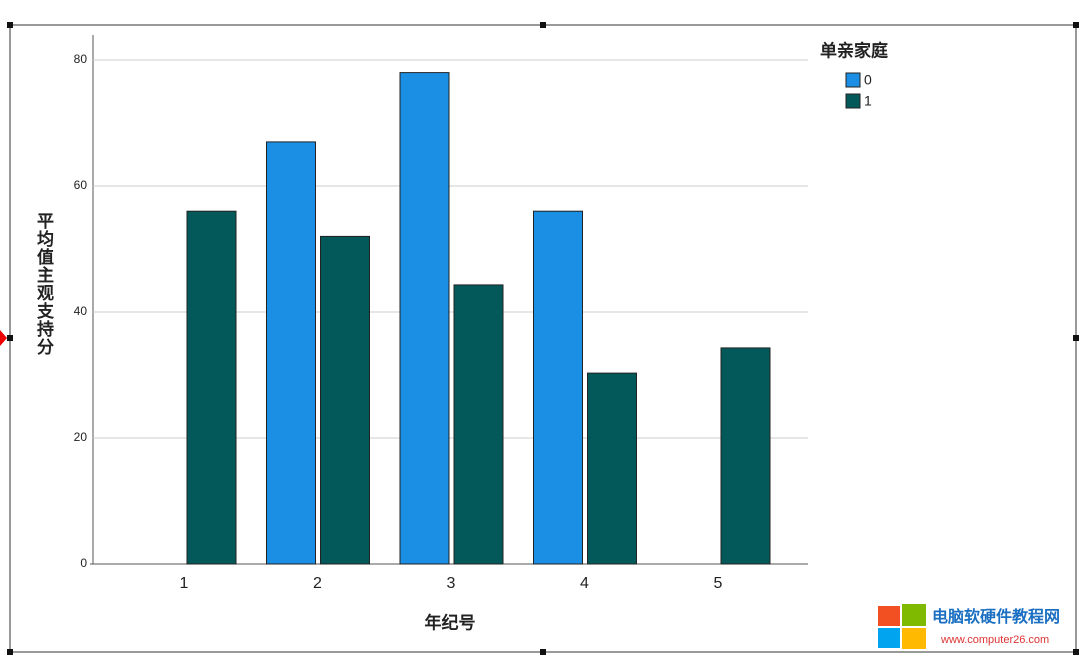 Image resolution: width=1082 pixels, height=660 pixels. What do you see at coordinates (450, 622) in the screenshot?
I see `x-axis-label: 年纪号` at bounding box center [450, 622].